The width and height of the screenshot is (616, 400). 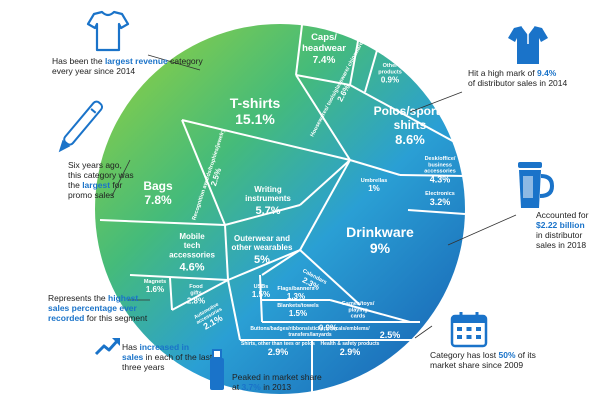 I want to click on divider-flags-top, so click(x=281, y=262).